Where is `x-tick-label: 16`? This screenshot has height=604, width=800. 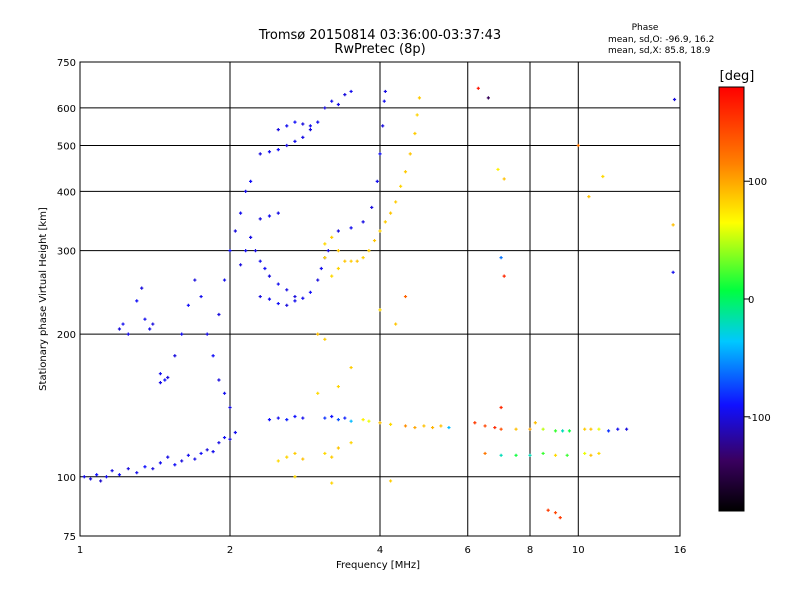 x-tick-label: 16 is located at coordinates (680, 550).